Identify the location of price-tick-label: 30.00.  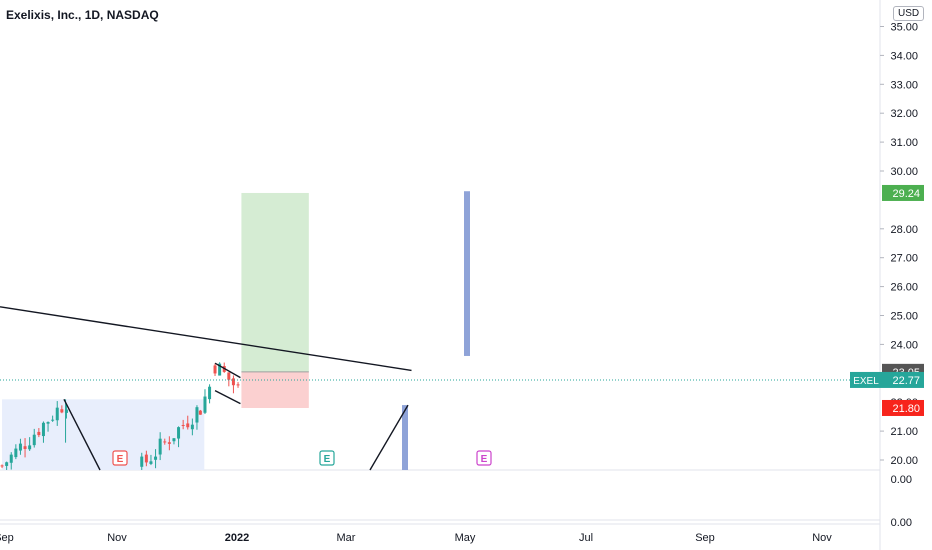
(904, 172).